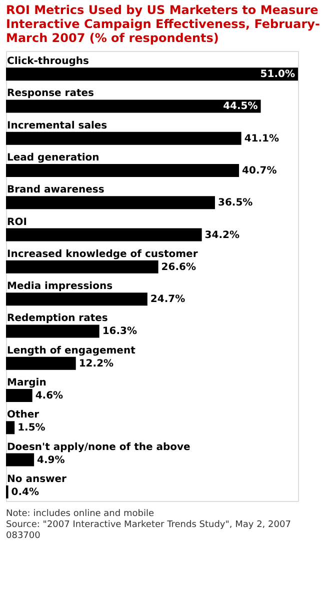  What do you see at coordinates (262, 138) in the screenshot?
I see `data-label: 41.1%` at bounding box center [262, 138].